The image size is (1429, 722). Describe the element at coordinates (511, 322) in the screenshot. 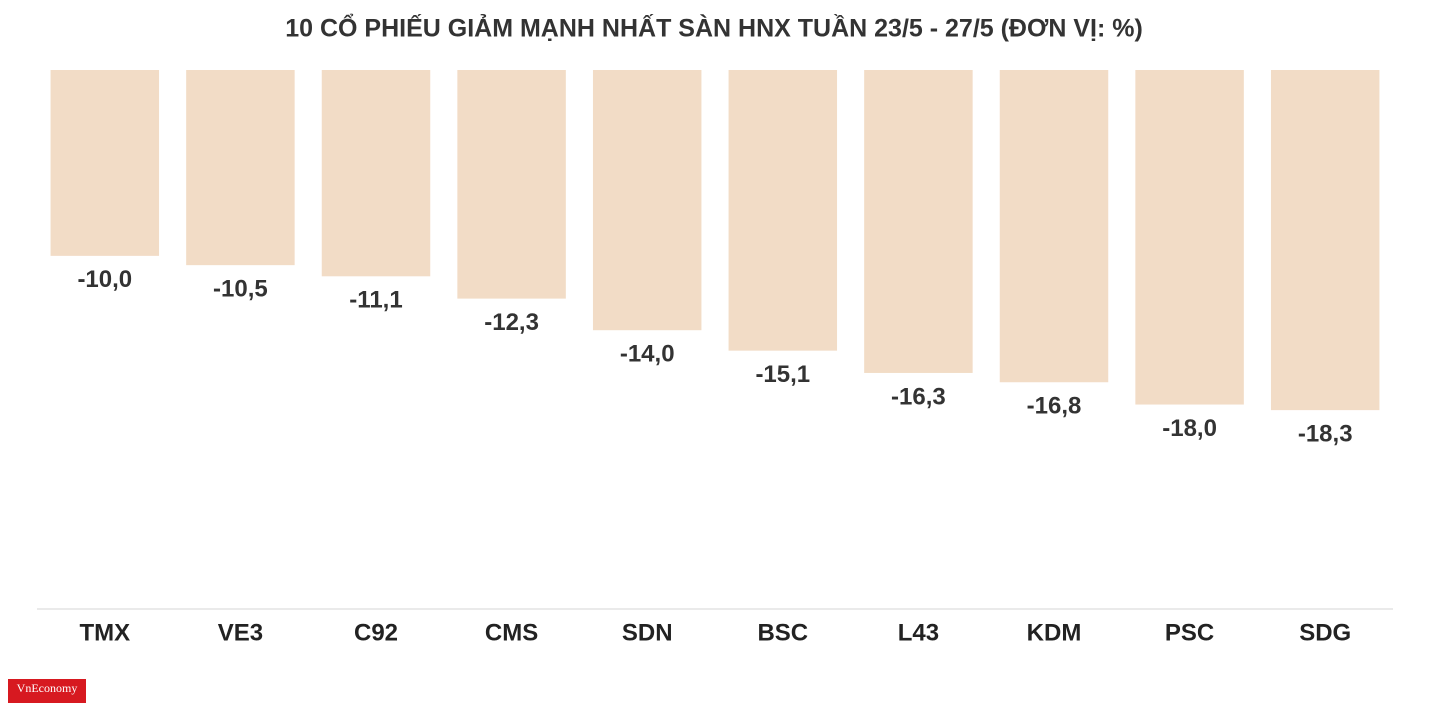

I see `value-label: -12,3` at that location.